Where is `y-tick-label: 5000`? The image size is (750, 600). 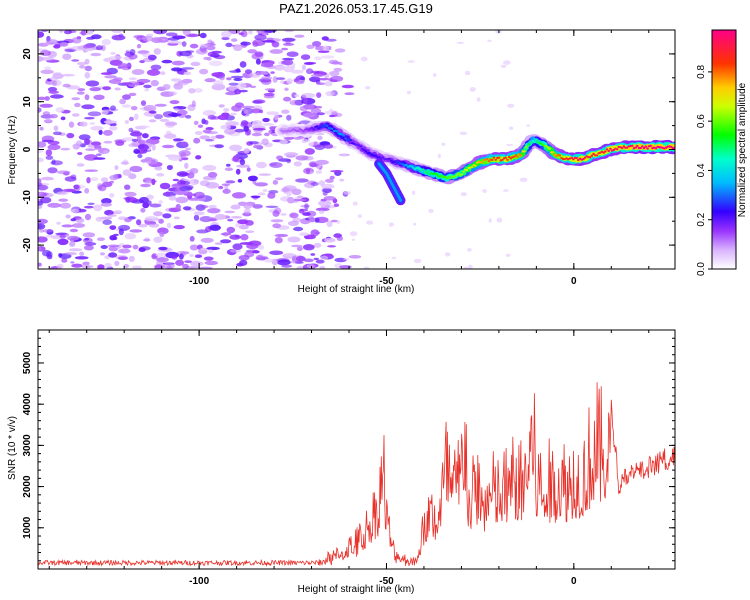 y-tick-label: 5000 is located at coordinates (27, 362).